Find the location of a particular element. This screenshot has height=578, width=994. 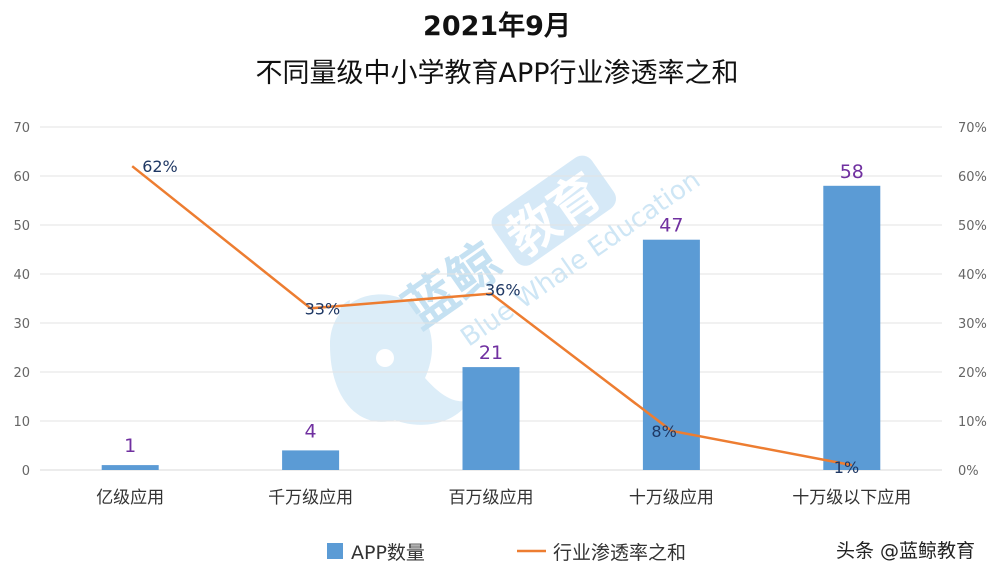

right-tick-label: 70% is located at coordinates (972, 128).